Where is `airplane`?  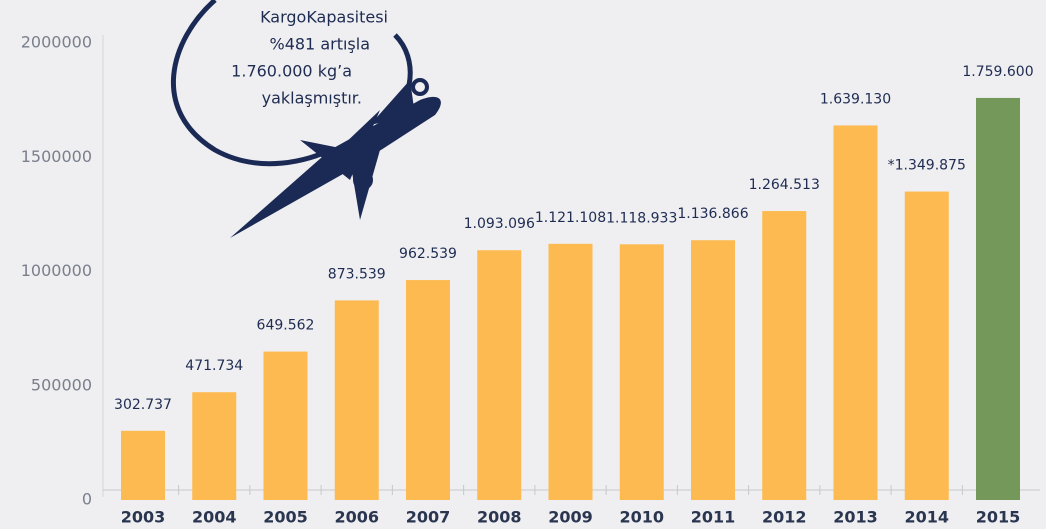 airplane is located at coordinates (305, 119).